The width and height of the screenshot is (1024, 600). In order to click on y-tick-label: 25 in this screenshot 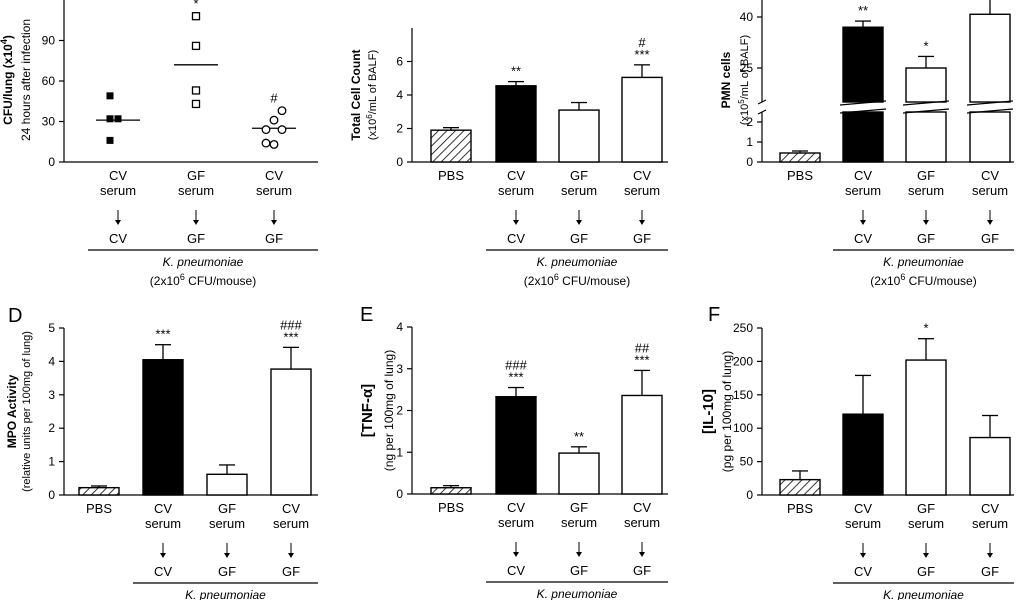, I will do `click(747, 68)`.